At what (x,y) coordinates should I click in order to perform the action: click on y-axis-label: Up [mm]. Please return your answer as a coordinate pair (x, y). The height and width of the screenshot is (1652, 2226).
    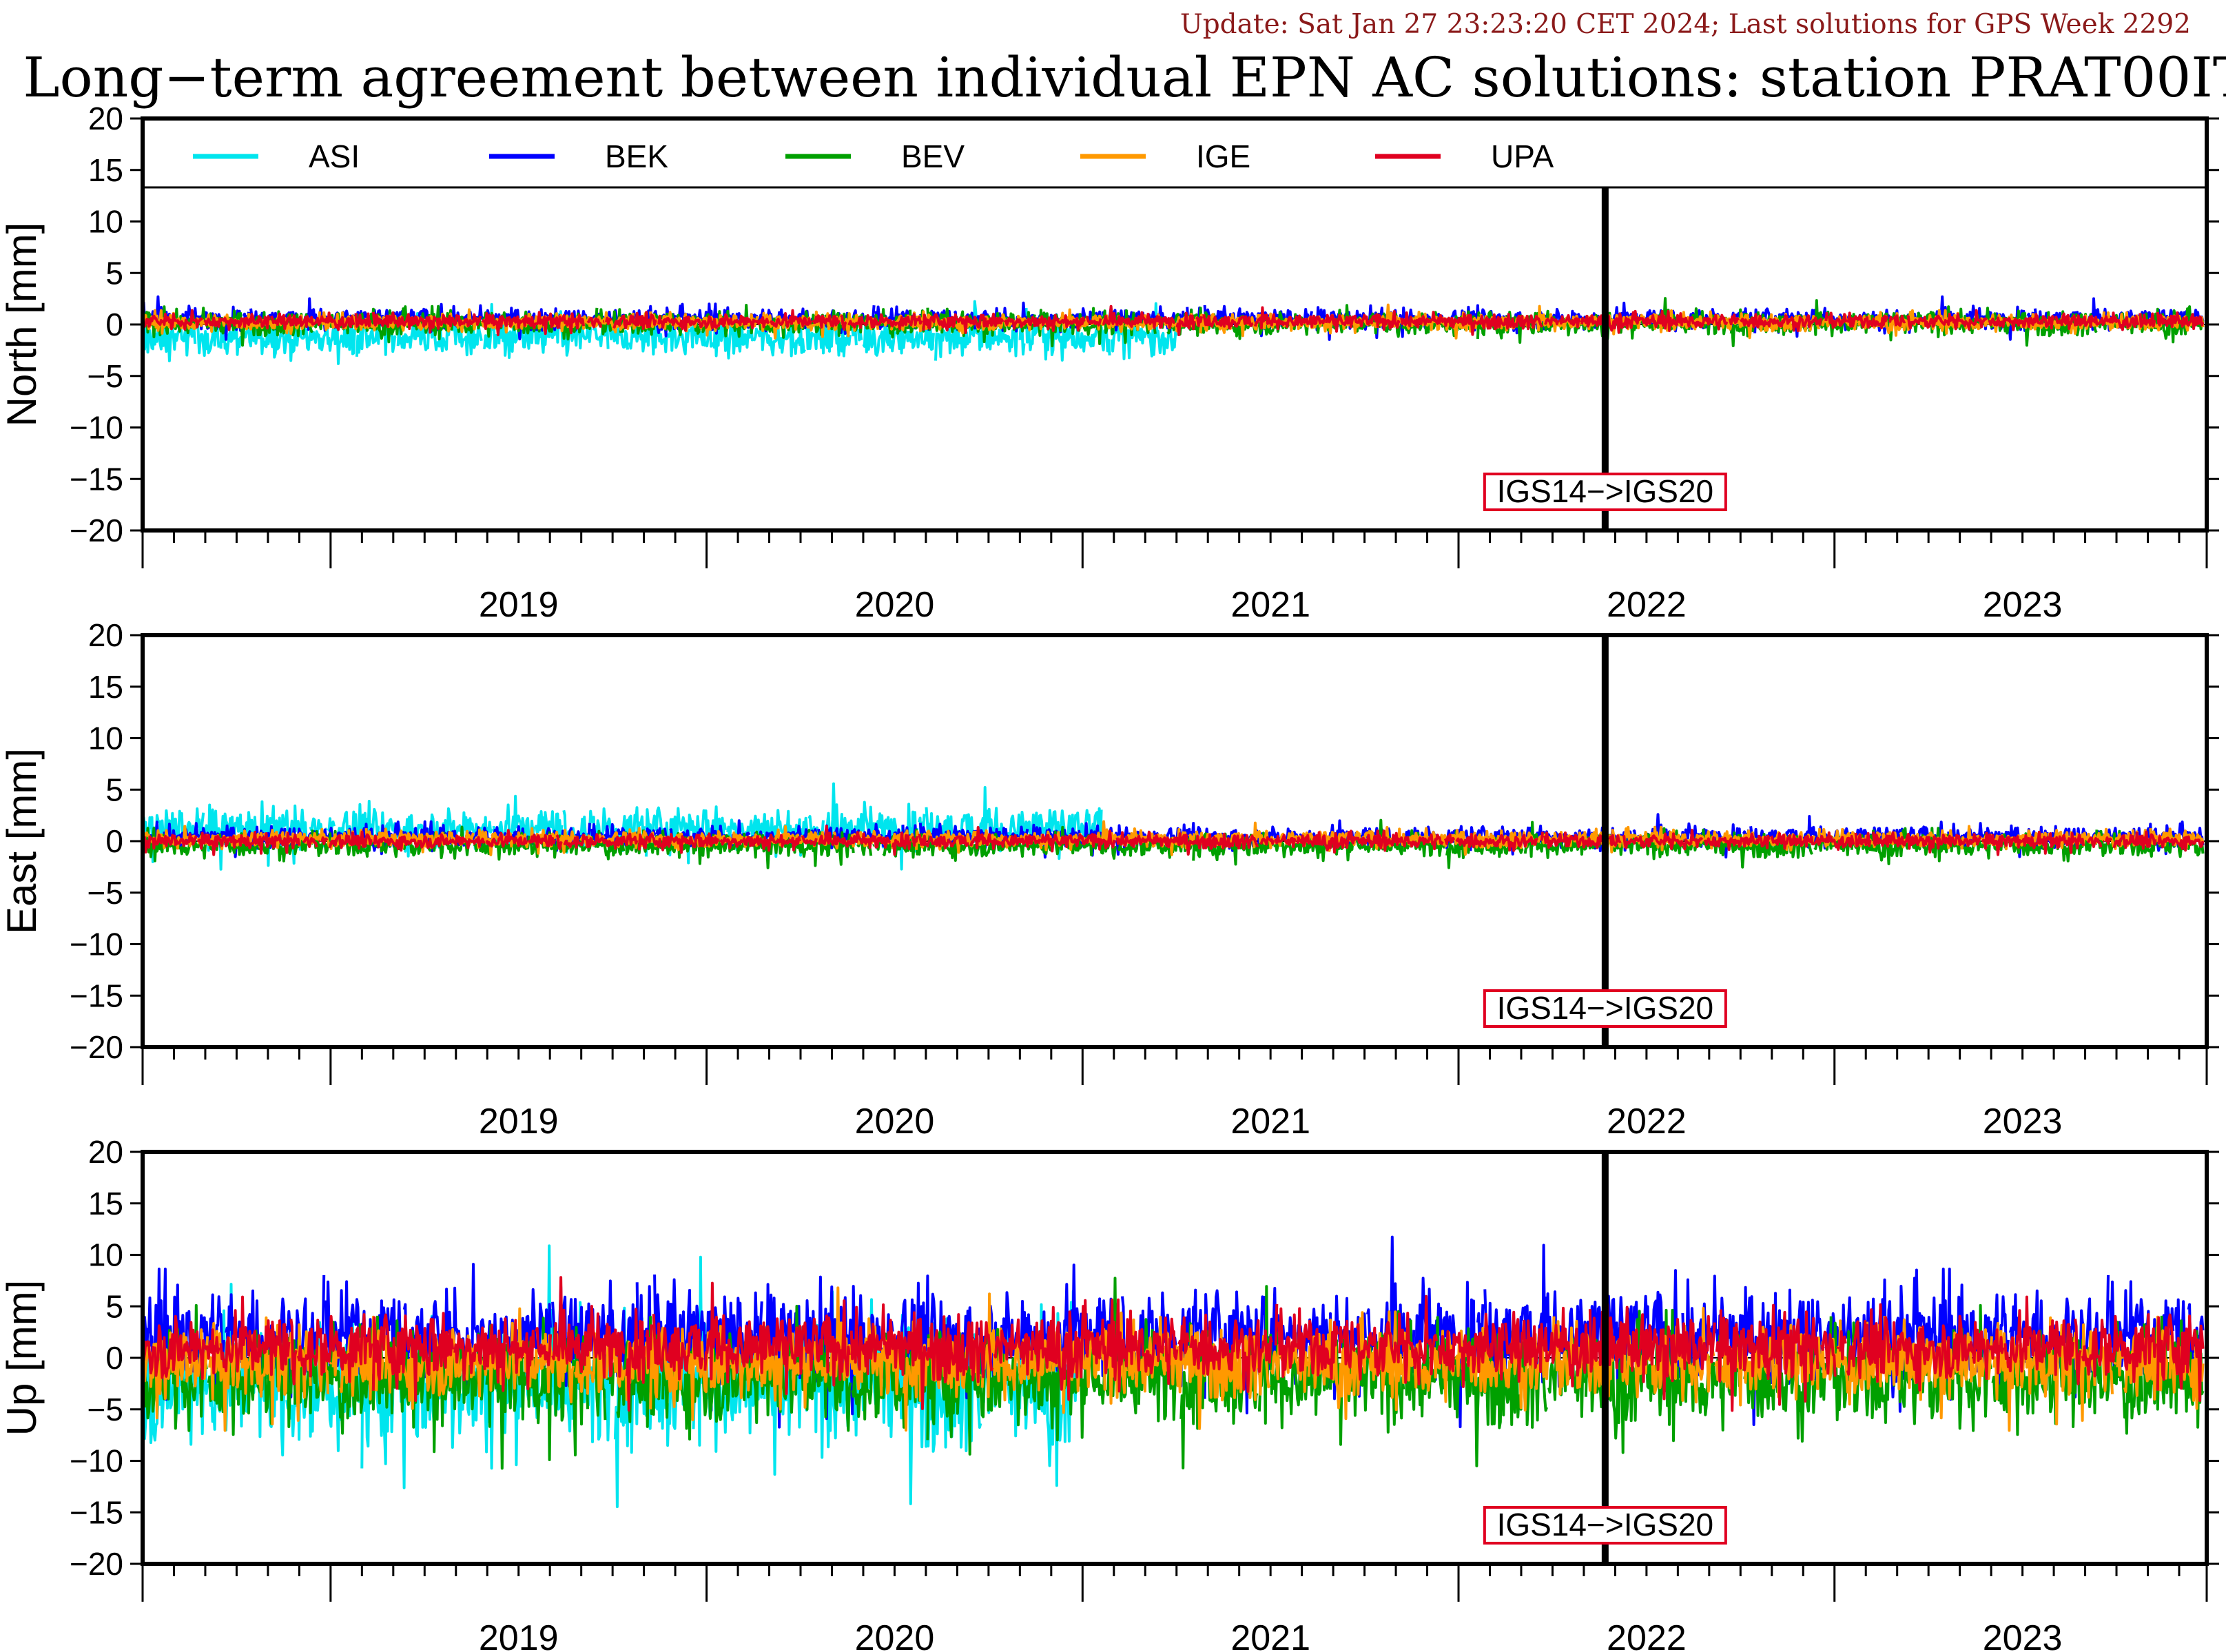
    Looking at the image, I should click on (22, 1358).